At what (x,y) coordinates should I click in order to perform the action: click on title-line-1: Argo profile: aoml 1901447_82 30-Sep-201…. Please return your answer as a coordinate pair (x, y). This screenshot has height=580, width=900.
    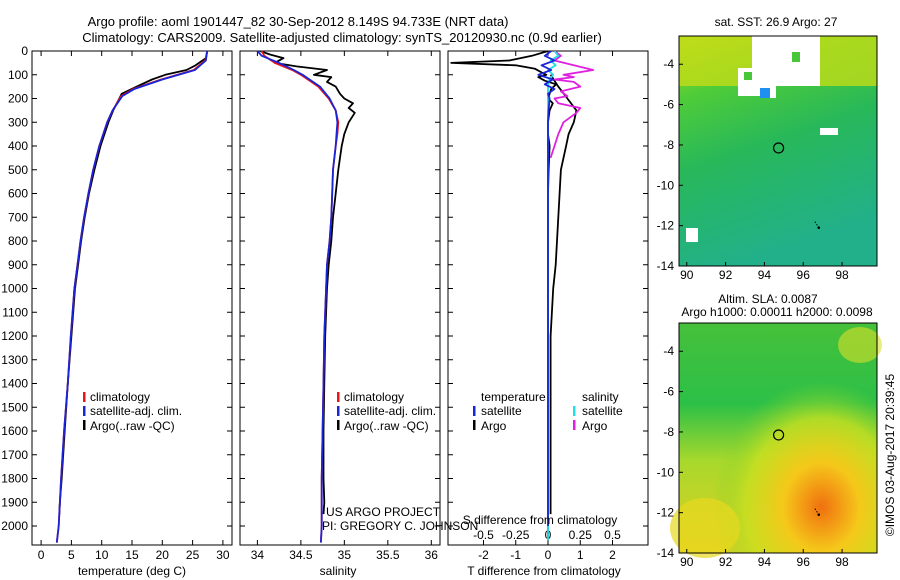
    Looking at the image, I should click on (298, 21).